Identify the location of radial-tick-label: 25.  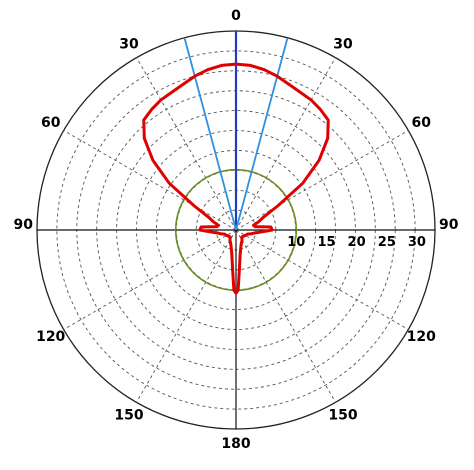
(387, 242).